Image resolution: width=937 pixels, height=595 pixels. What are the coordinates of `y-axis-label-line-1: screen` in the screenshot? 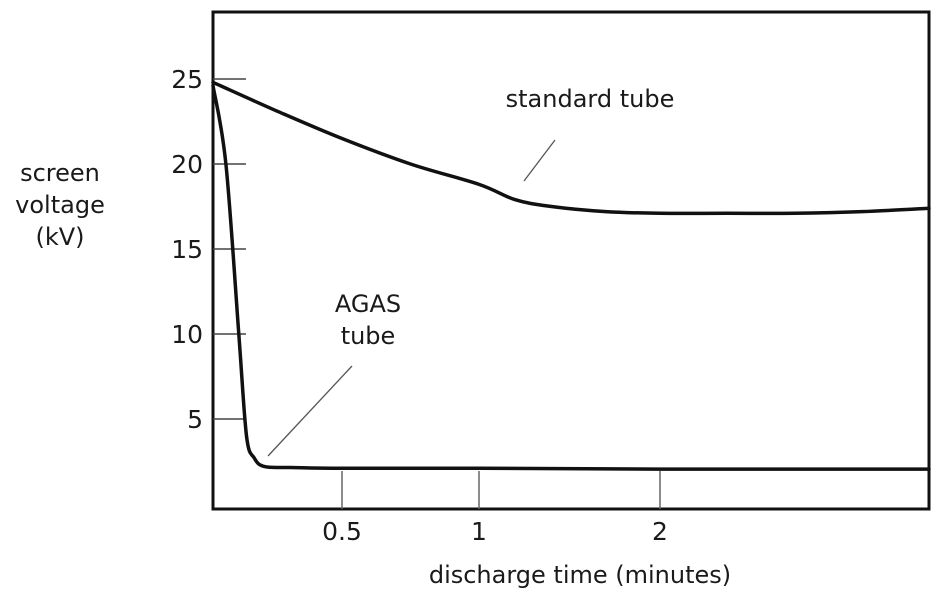 It's located at (60, 173).